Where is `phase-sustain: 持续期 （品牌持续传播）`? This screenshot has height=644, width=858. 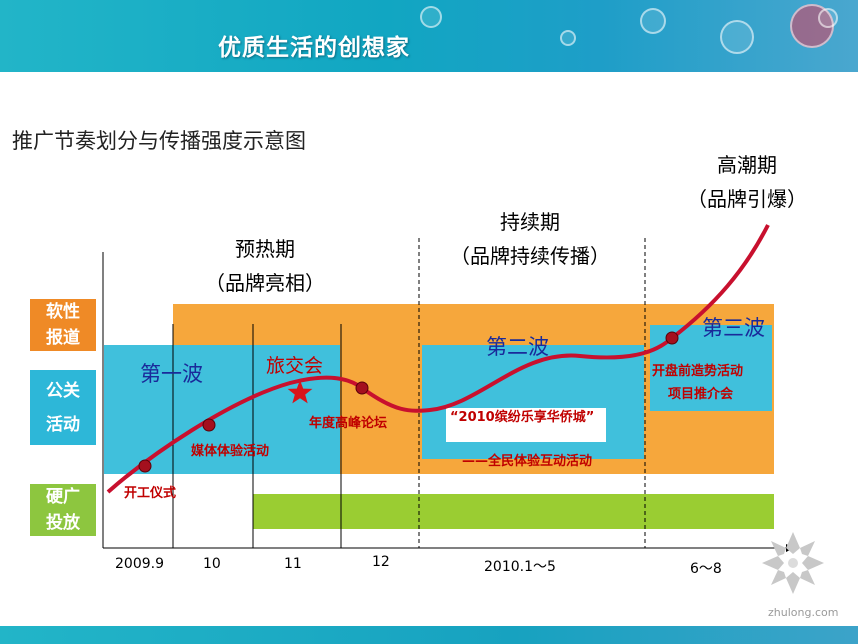 phase-sustain: 持续期 （品牌持续传播） is located at coordinates (530, 239).